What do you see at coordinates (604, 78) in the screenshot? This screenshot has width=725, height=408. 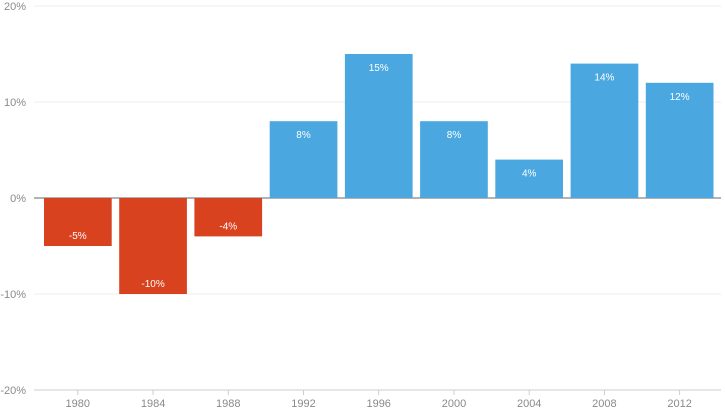 I see `data-label-2008: 14%` at bounding box center [604, 78].